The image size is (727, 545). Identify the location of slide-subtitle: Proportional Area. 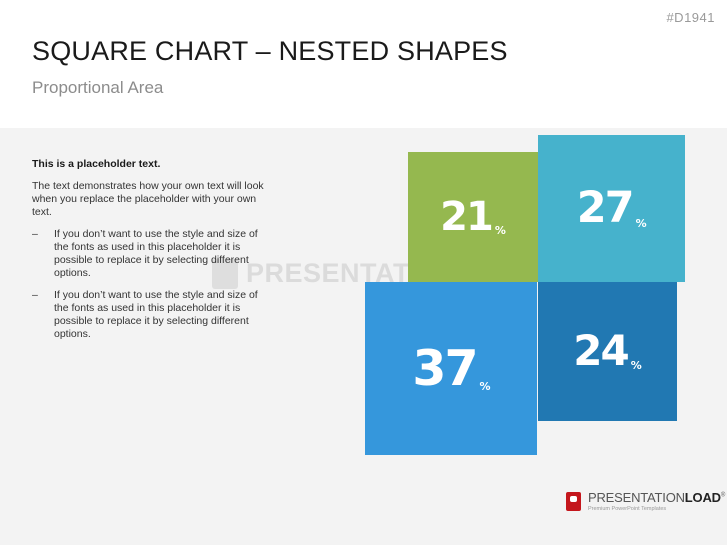
(98, 87).